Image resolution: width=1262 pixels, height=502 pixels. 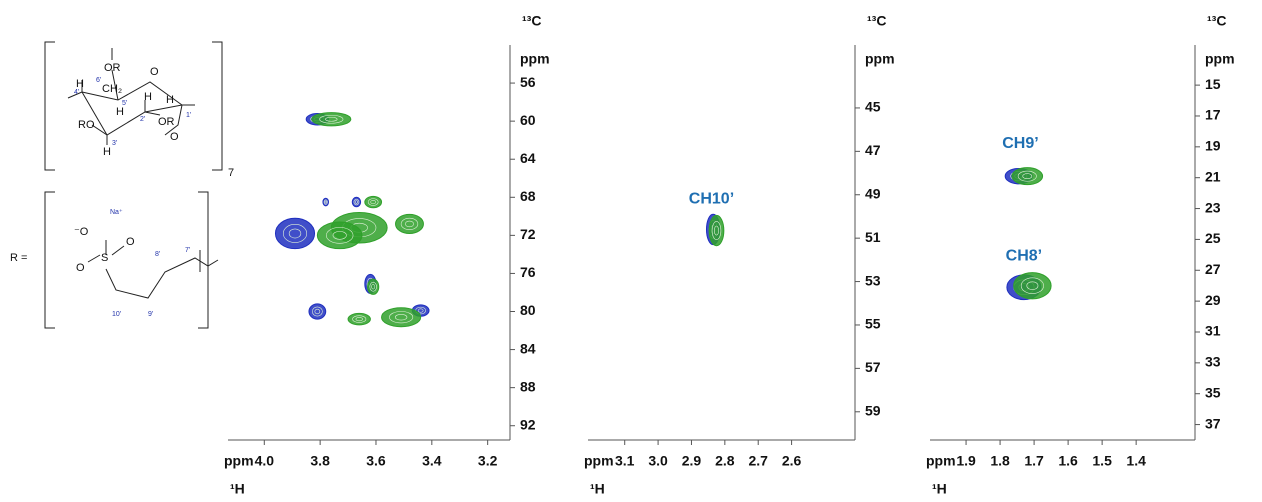 I want to click on y-tick-label: 68, so click(x=528, y=196).